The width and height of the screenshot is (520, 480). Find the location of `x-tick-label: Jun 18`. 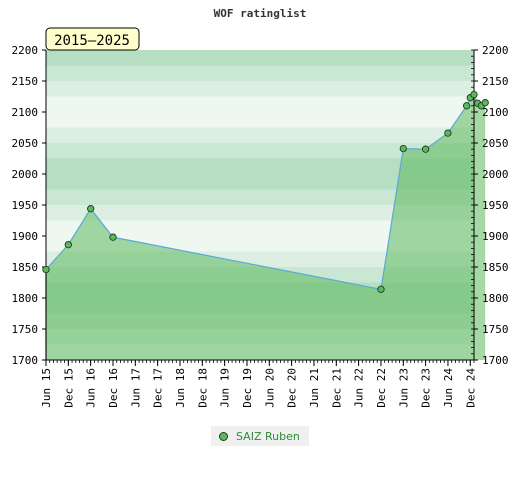

x-tick-label: Jun 18 is located at coordinates (180, 388).